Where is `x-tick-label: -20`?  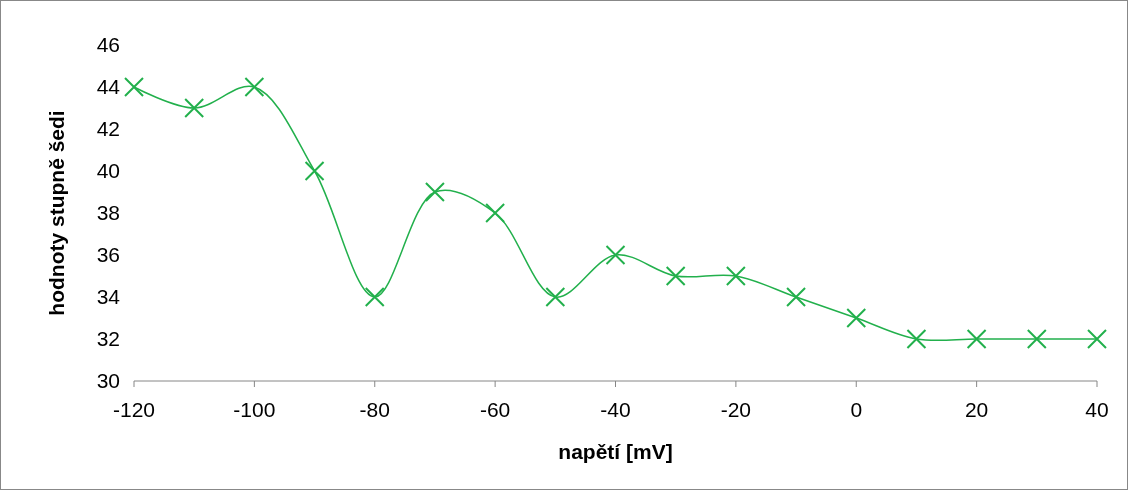
x-tick-label: -20 is located at coordinates (736, 409).